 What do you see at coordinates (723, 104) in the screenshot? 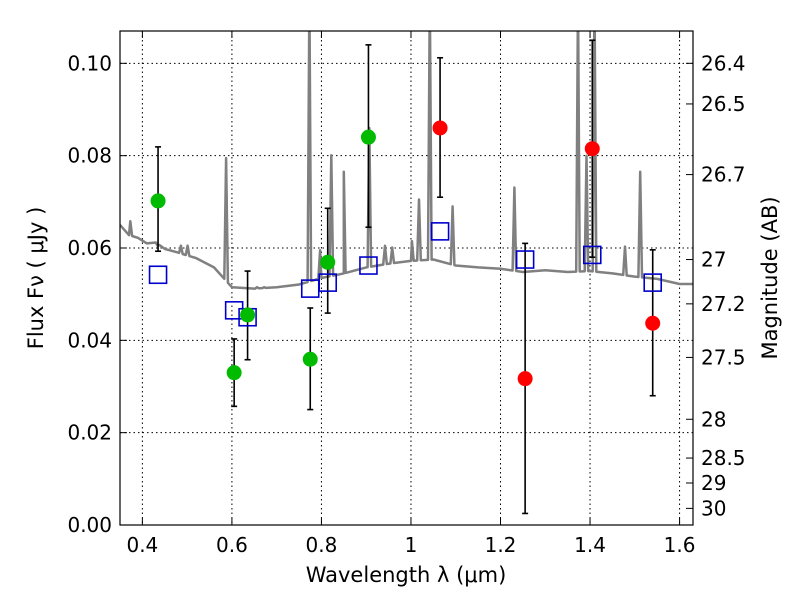
I see `right-tick-label: 26.5` at bounding box center [723, 104].